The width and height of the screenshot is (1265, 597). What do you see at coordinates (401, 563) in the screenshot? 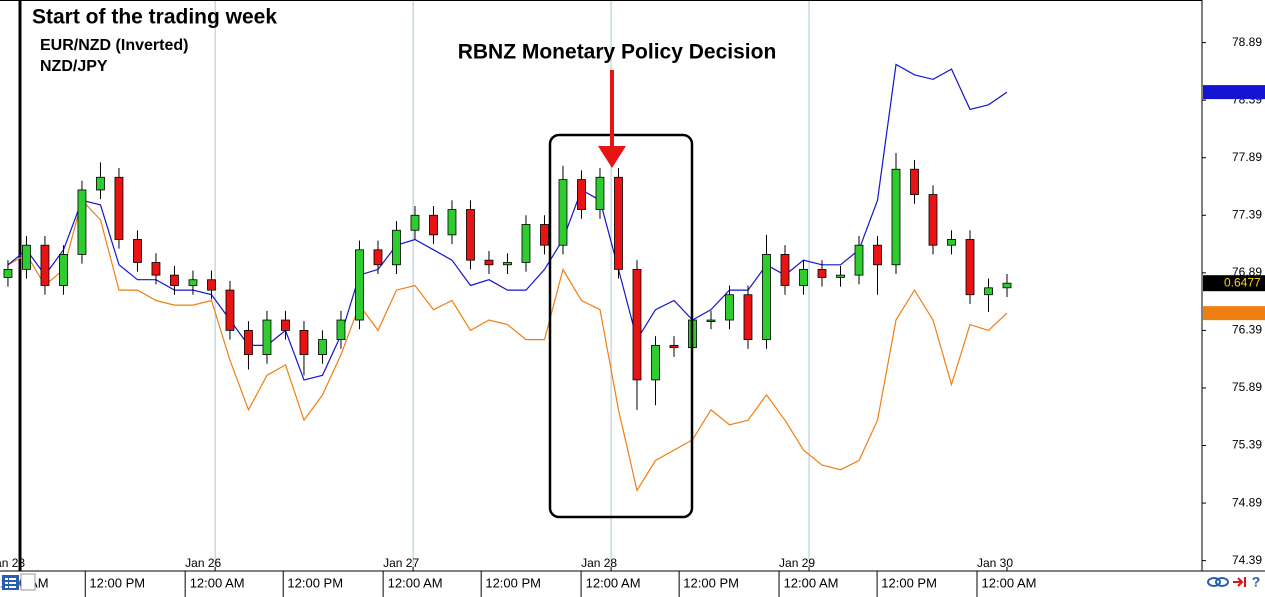
I see `x-date-label: Jan 27` at bounding box center [401, 563].